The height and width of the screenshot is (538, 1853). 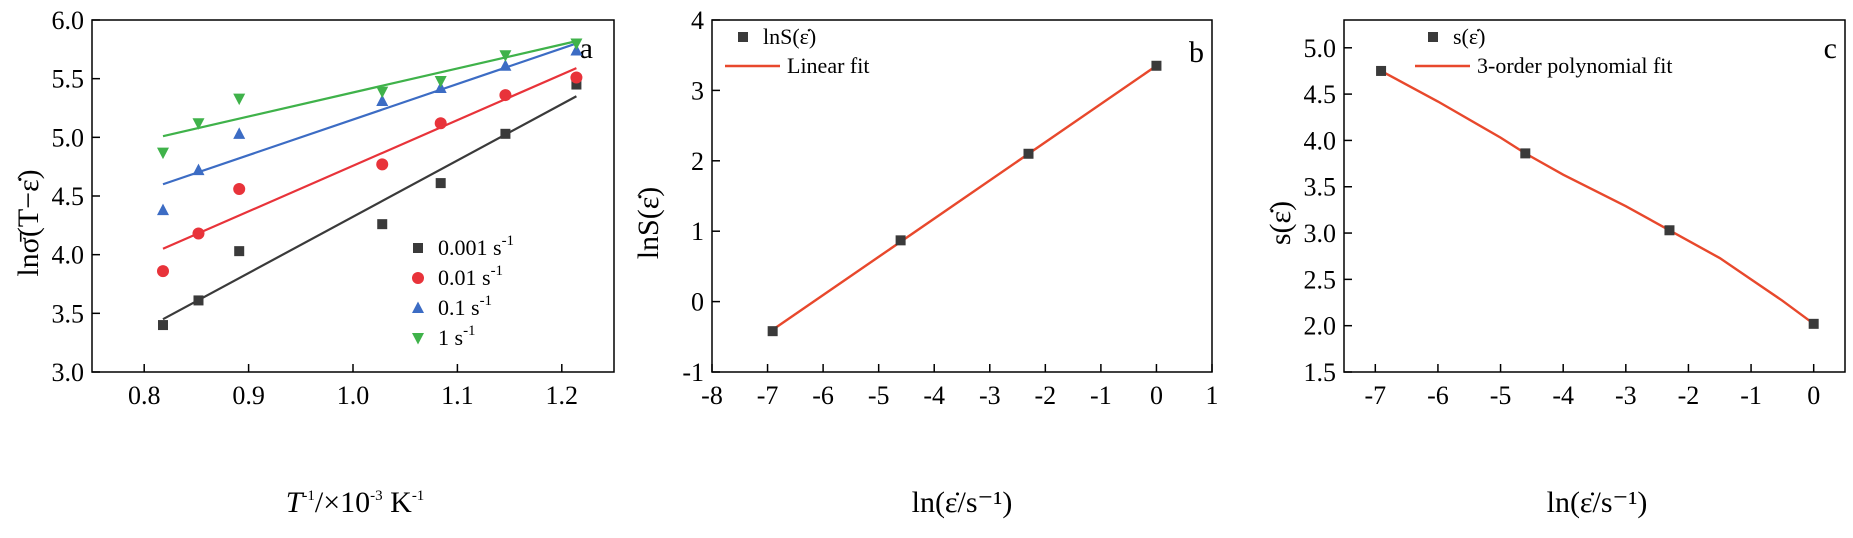 What do you see at coordinates (1196, 52) in the screenshot?
I see `panel-b-letter: b` at bounding box center [1196, 52].